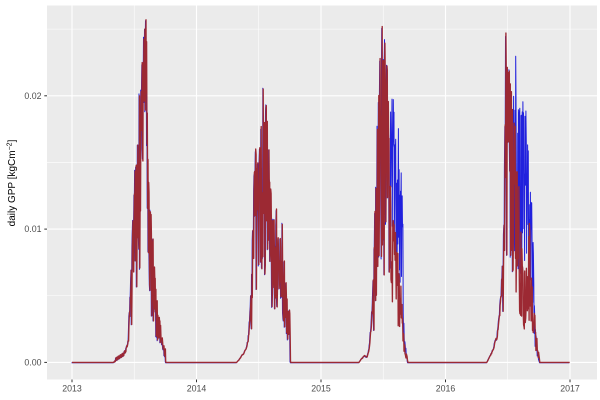 This screenshot has width=600, height=400. What do you see at coordinates (72, 389) in the screenshot?
I see `svg-text: 2013` at bounding box center [72, 389].